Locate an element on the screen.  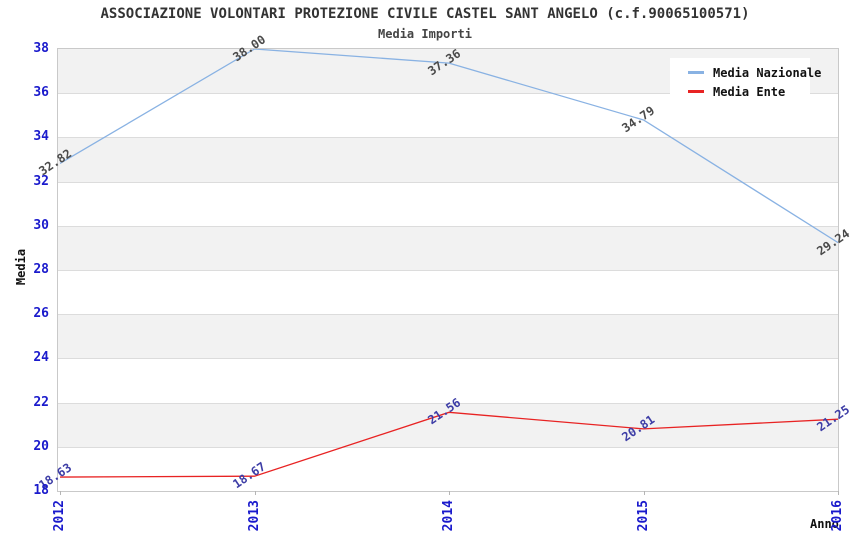
legend-label: Media Ente is located at coordinates (749, 91).